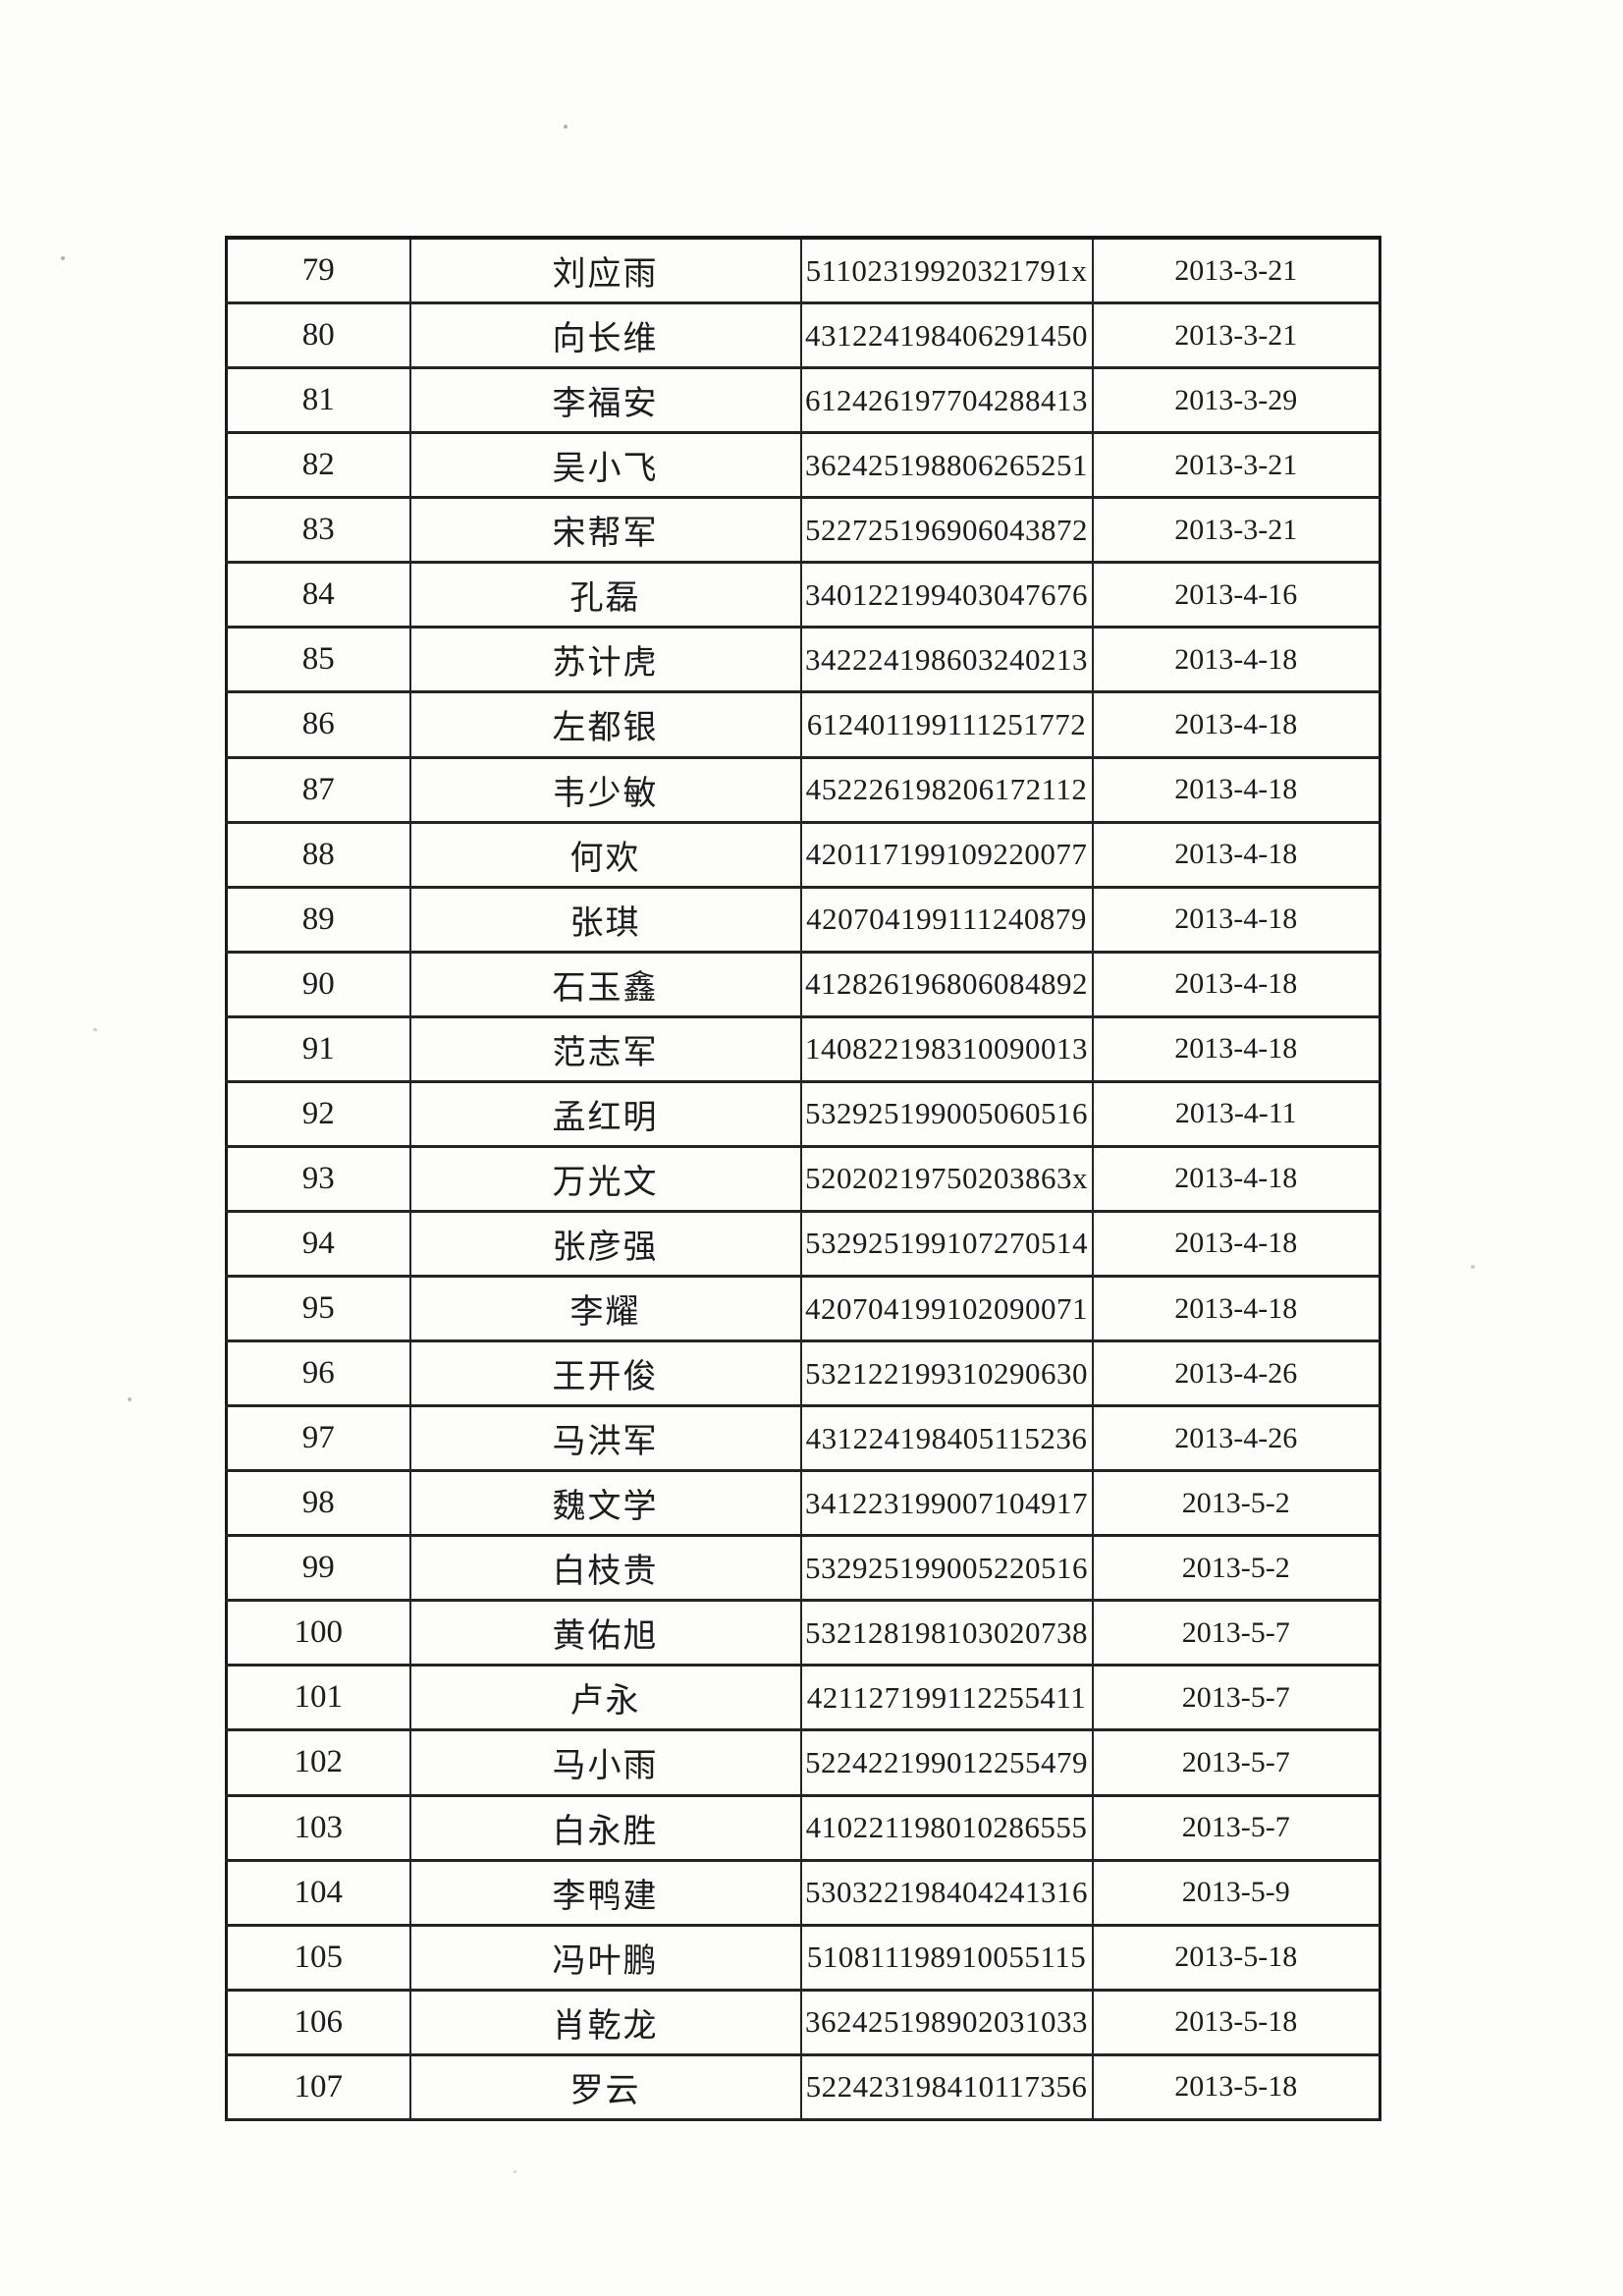  Describe the element at coordinates (803, 1568) in the screenshot. I see `table-row: 99 白枝贵 532925199005220516 2013-5-2` at that location.